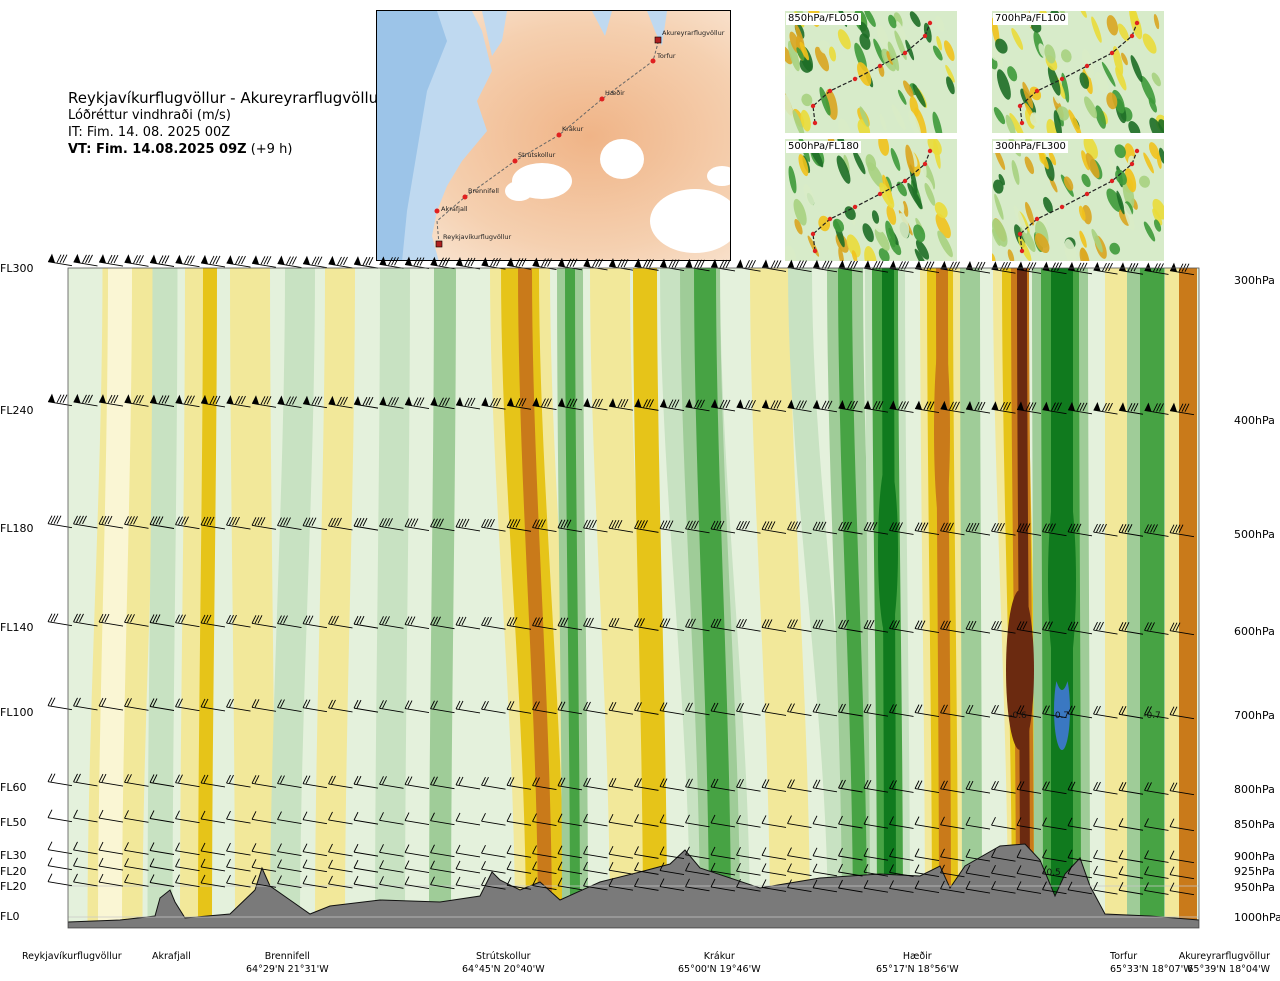 The height and width of the screenshot is (981, 1280). I want to click on fl-label: FL240, so click(17, 410).